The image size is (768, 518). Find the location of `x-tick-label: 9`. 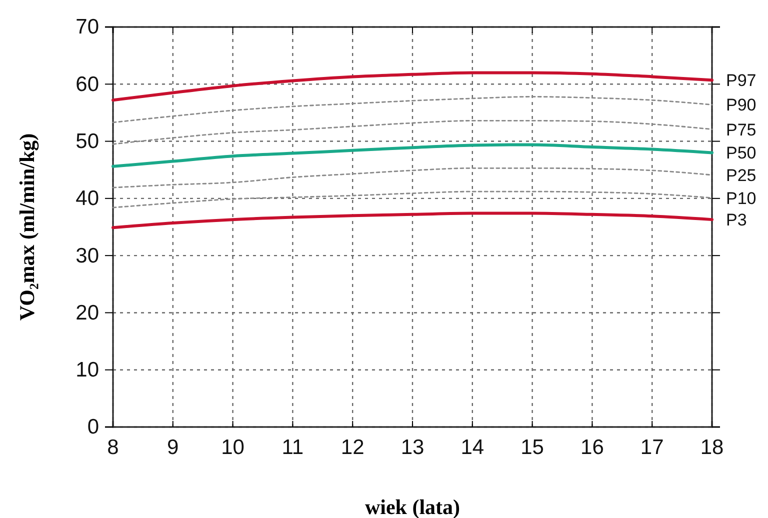

x-tick-label: 9 is located at coordinates (173, 447).